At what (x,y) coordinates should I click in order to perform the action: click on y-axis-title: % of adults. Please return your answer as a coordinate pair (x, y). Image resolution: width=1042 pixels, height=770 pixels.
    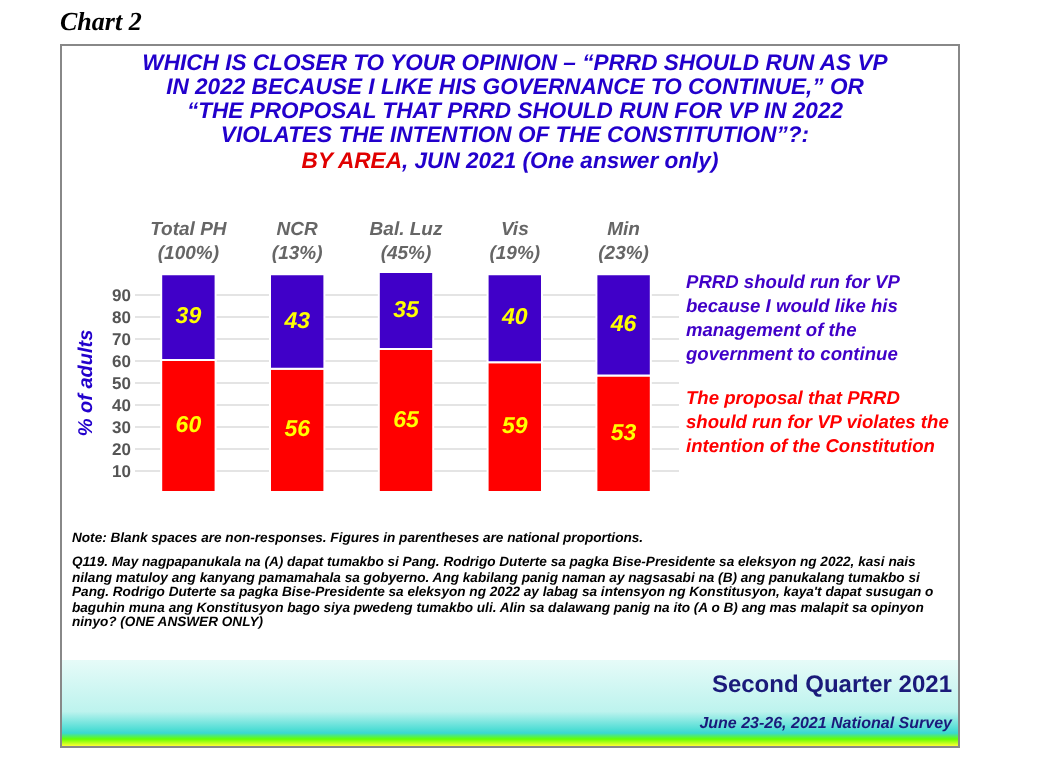
    Looking at the image, I should click on (87, 382).